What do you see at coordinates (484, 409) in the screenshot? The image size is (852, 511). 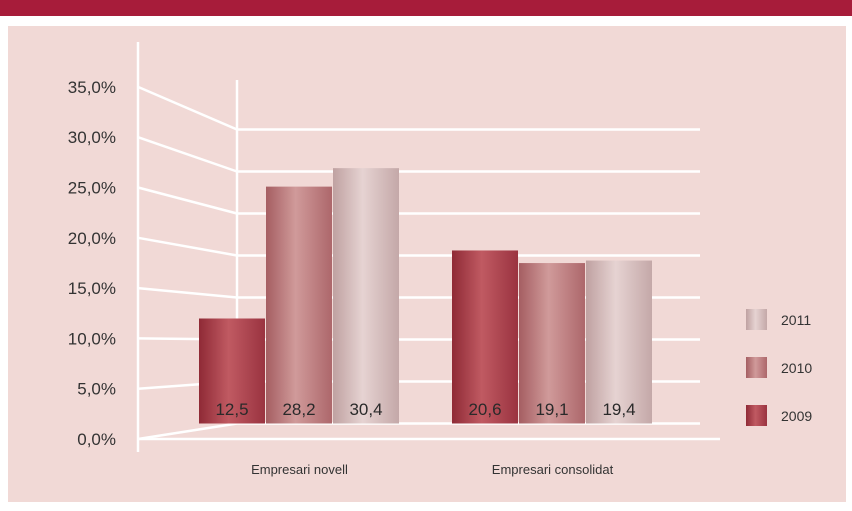 I see `data-label: 20,6` at bounding box center [484, 409].